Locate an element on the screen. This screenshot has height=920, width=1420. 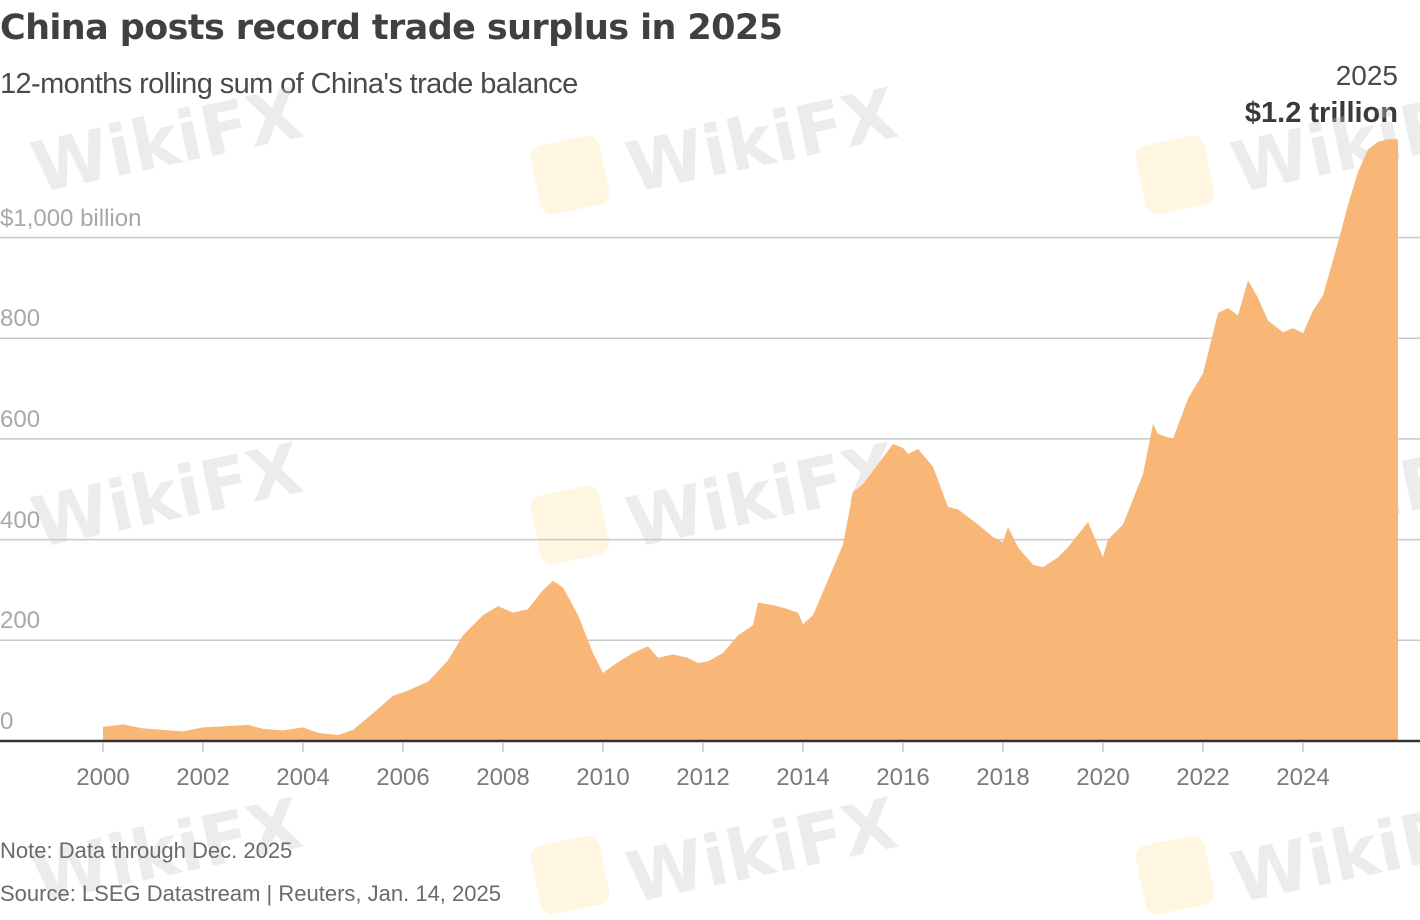
x-axis-ticks is located at coordinates (703, 747).